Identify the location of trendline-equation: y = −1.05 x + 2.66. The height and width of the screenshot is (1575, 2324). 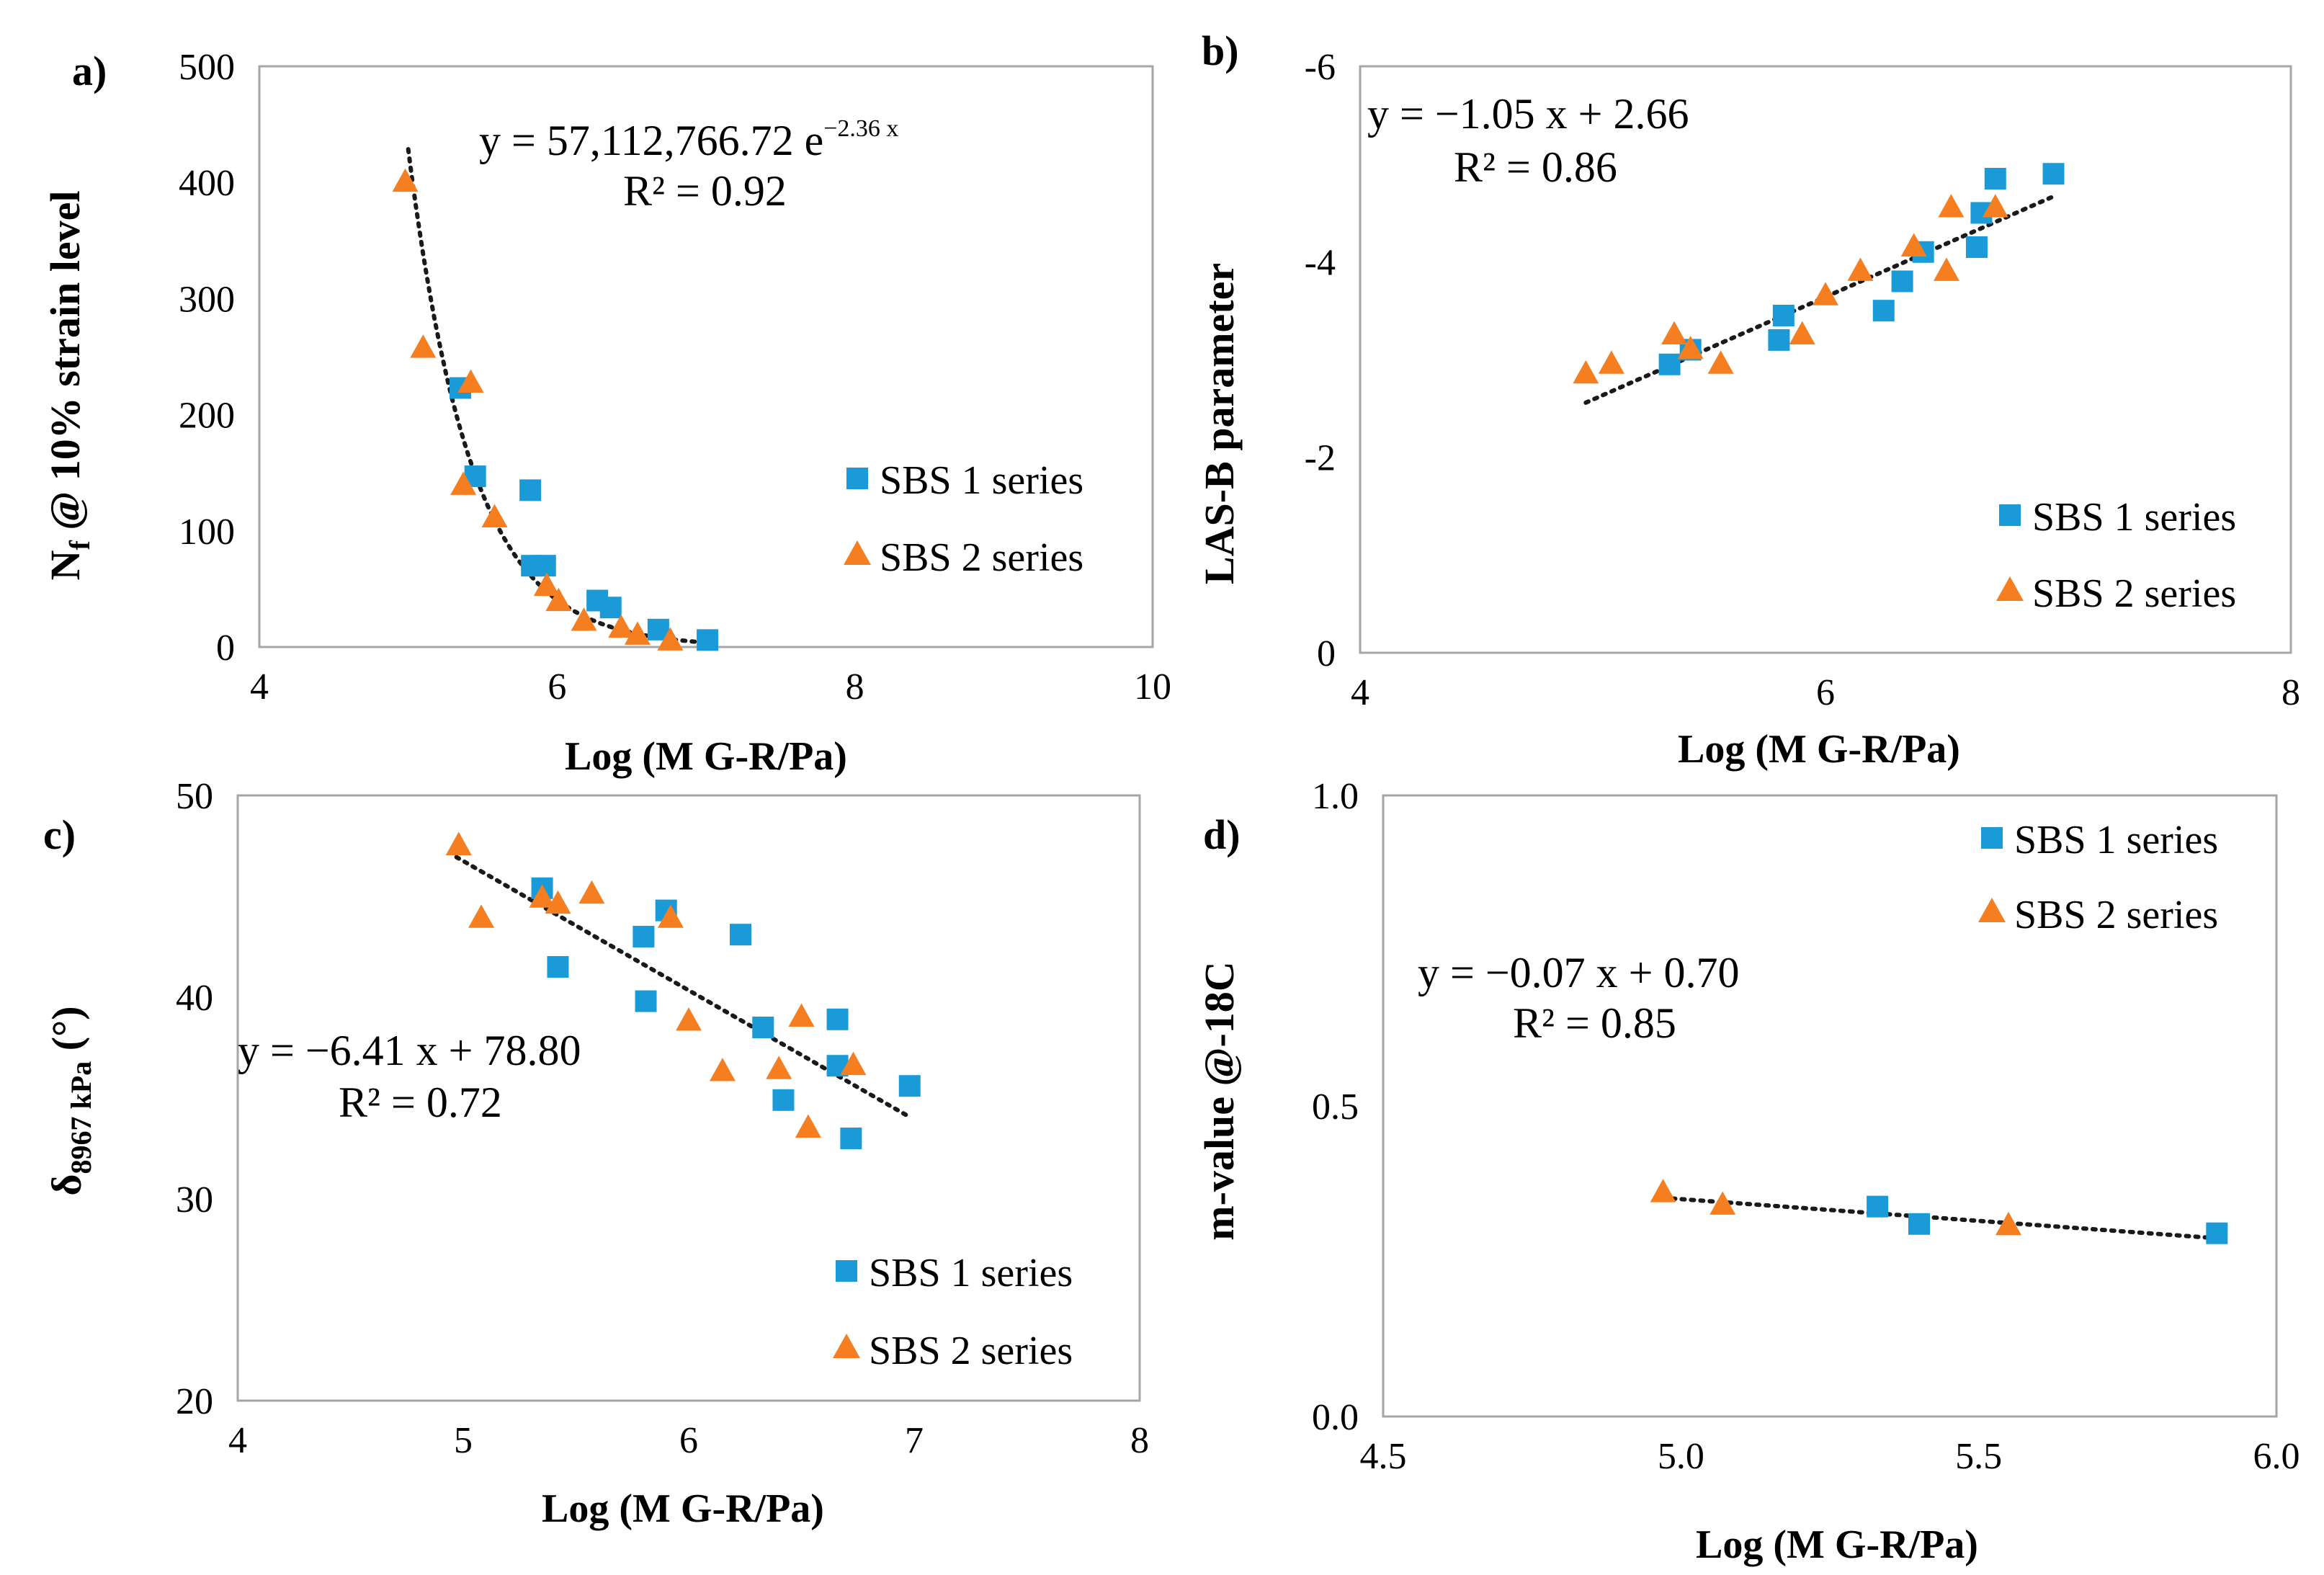
(1528, 114).